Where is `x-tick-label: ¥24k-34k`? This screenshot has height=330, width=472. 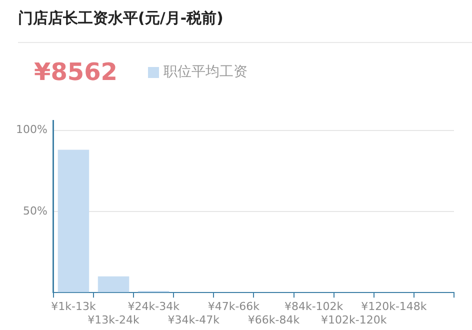 x-tick-label: ¥24k-34k is located at coordinates (154, 307).